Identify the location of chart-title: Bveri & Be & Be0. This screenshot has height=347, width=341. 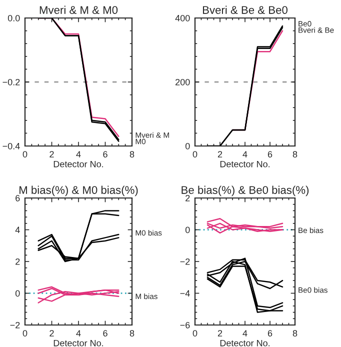
(245, 10).